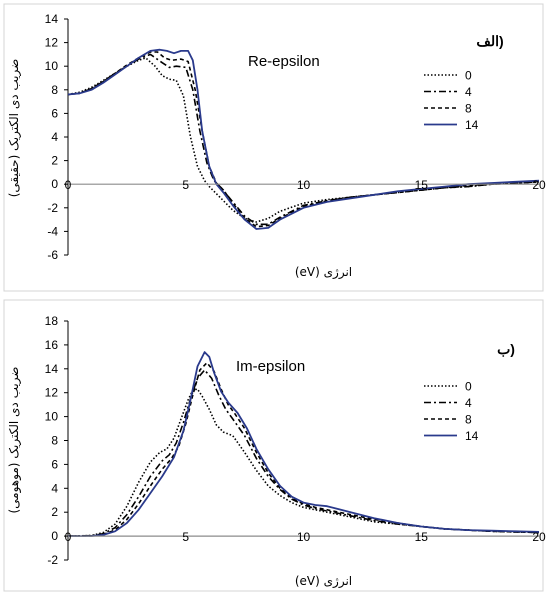 The image size is (548, 595). What do you see at coordinates (52, 255) in the screenshot?
I see `y-tick-label: -6` at bounding box center [52, 255].